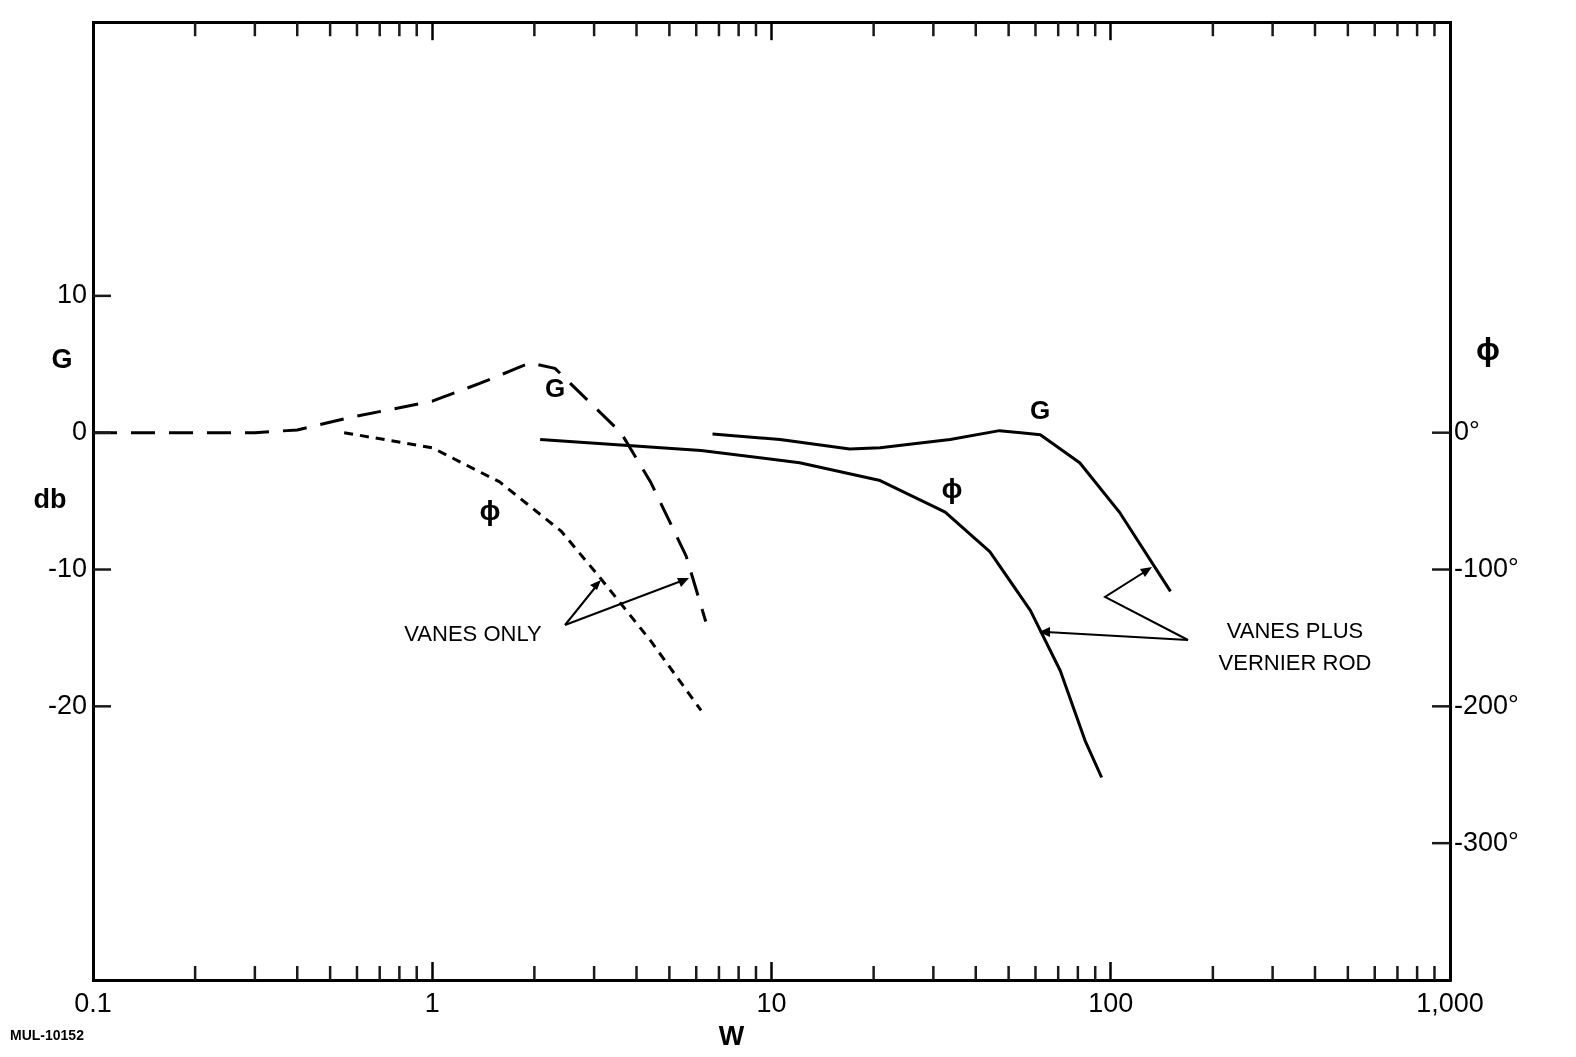  I want to click on x-tick-label: 10, so click(771, 1002).